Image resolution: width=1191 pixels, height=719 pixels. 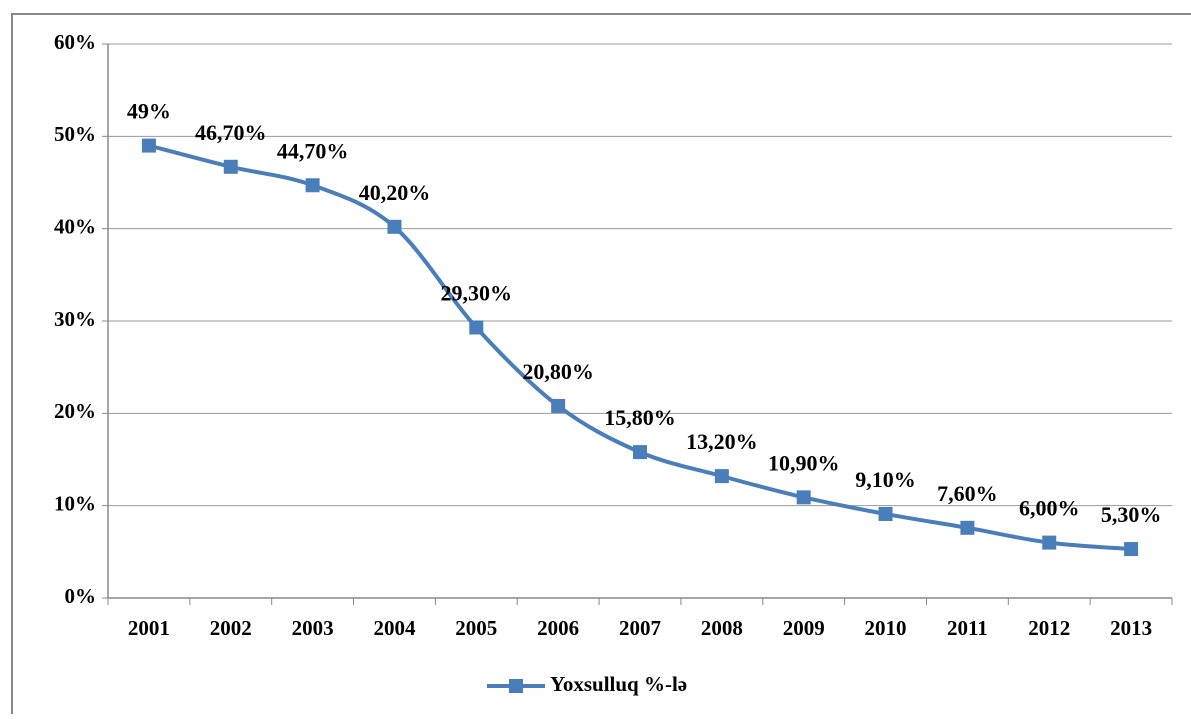 What do you see at coordinates (886, 628) in the screenshot?
I see `x-tick-label: 2010` at bounding box center [886, 628].